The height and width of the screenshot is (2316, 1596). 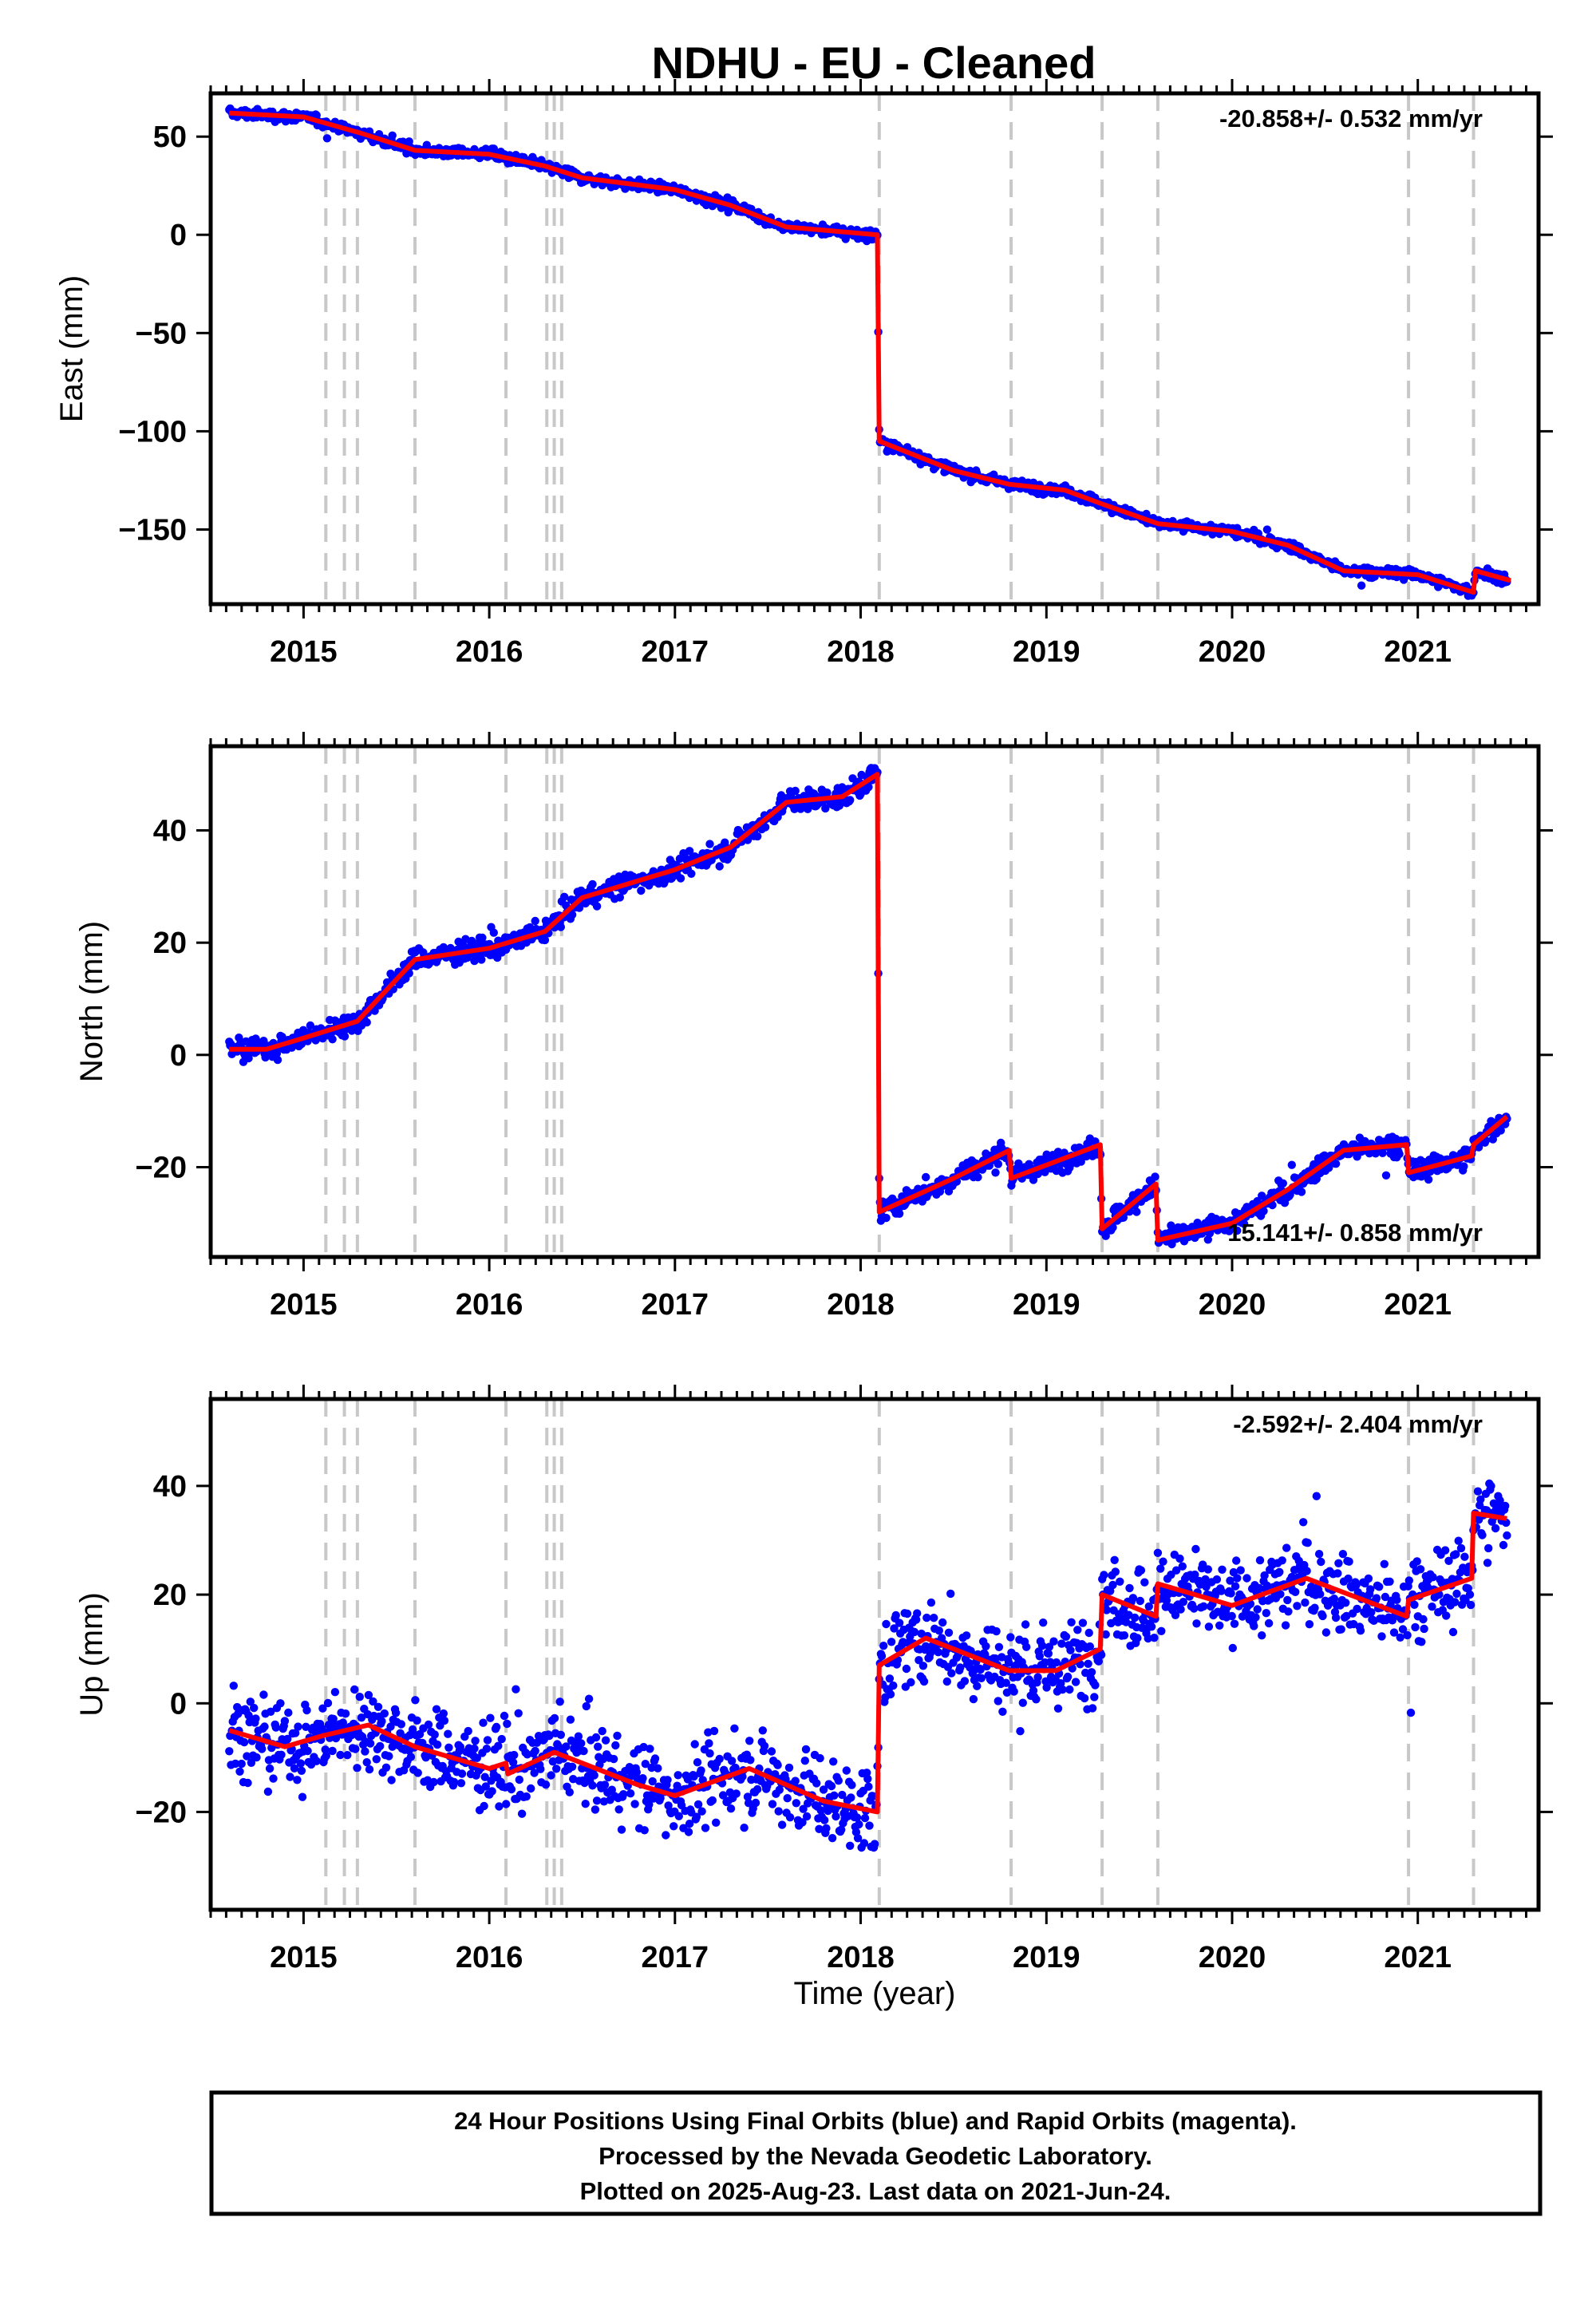 I want to click on rate-annotation: -20.858+/- 0.532 mm/yr, so click(x=1351, y=118).